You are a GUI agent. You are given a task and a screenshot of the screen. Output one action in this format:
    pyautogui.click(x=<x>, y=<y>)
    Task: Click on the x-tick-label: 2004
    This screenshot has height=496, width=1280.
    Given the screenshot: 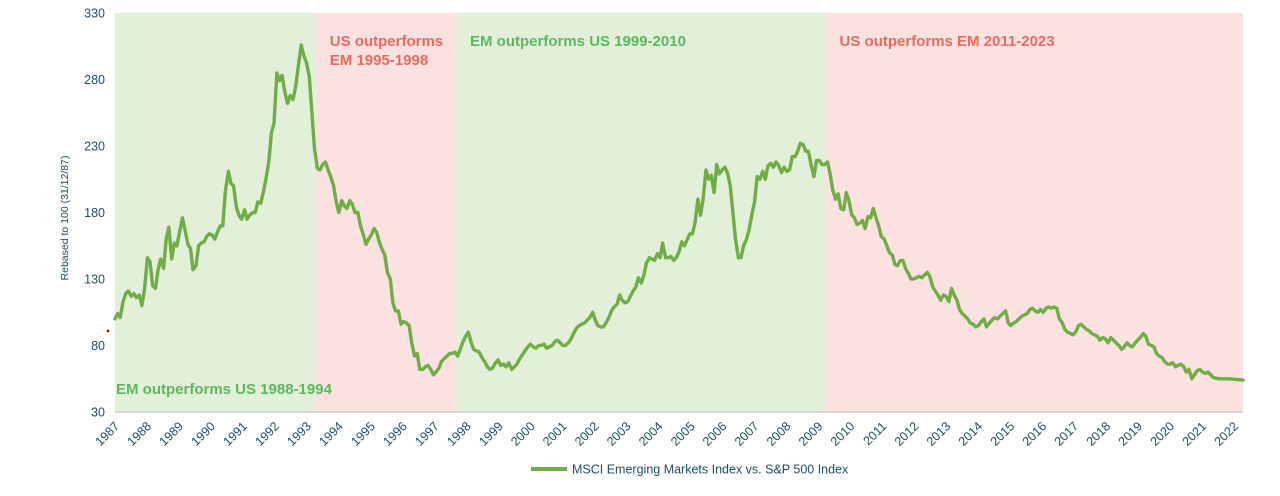 What is the action you would take?
    pyautogui.click(x=651, y=434)
    